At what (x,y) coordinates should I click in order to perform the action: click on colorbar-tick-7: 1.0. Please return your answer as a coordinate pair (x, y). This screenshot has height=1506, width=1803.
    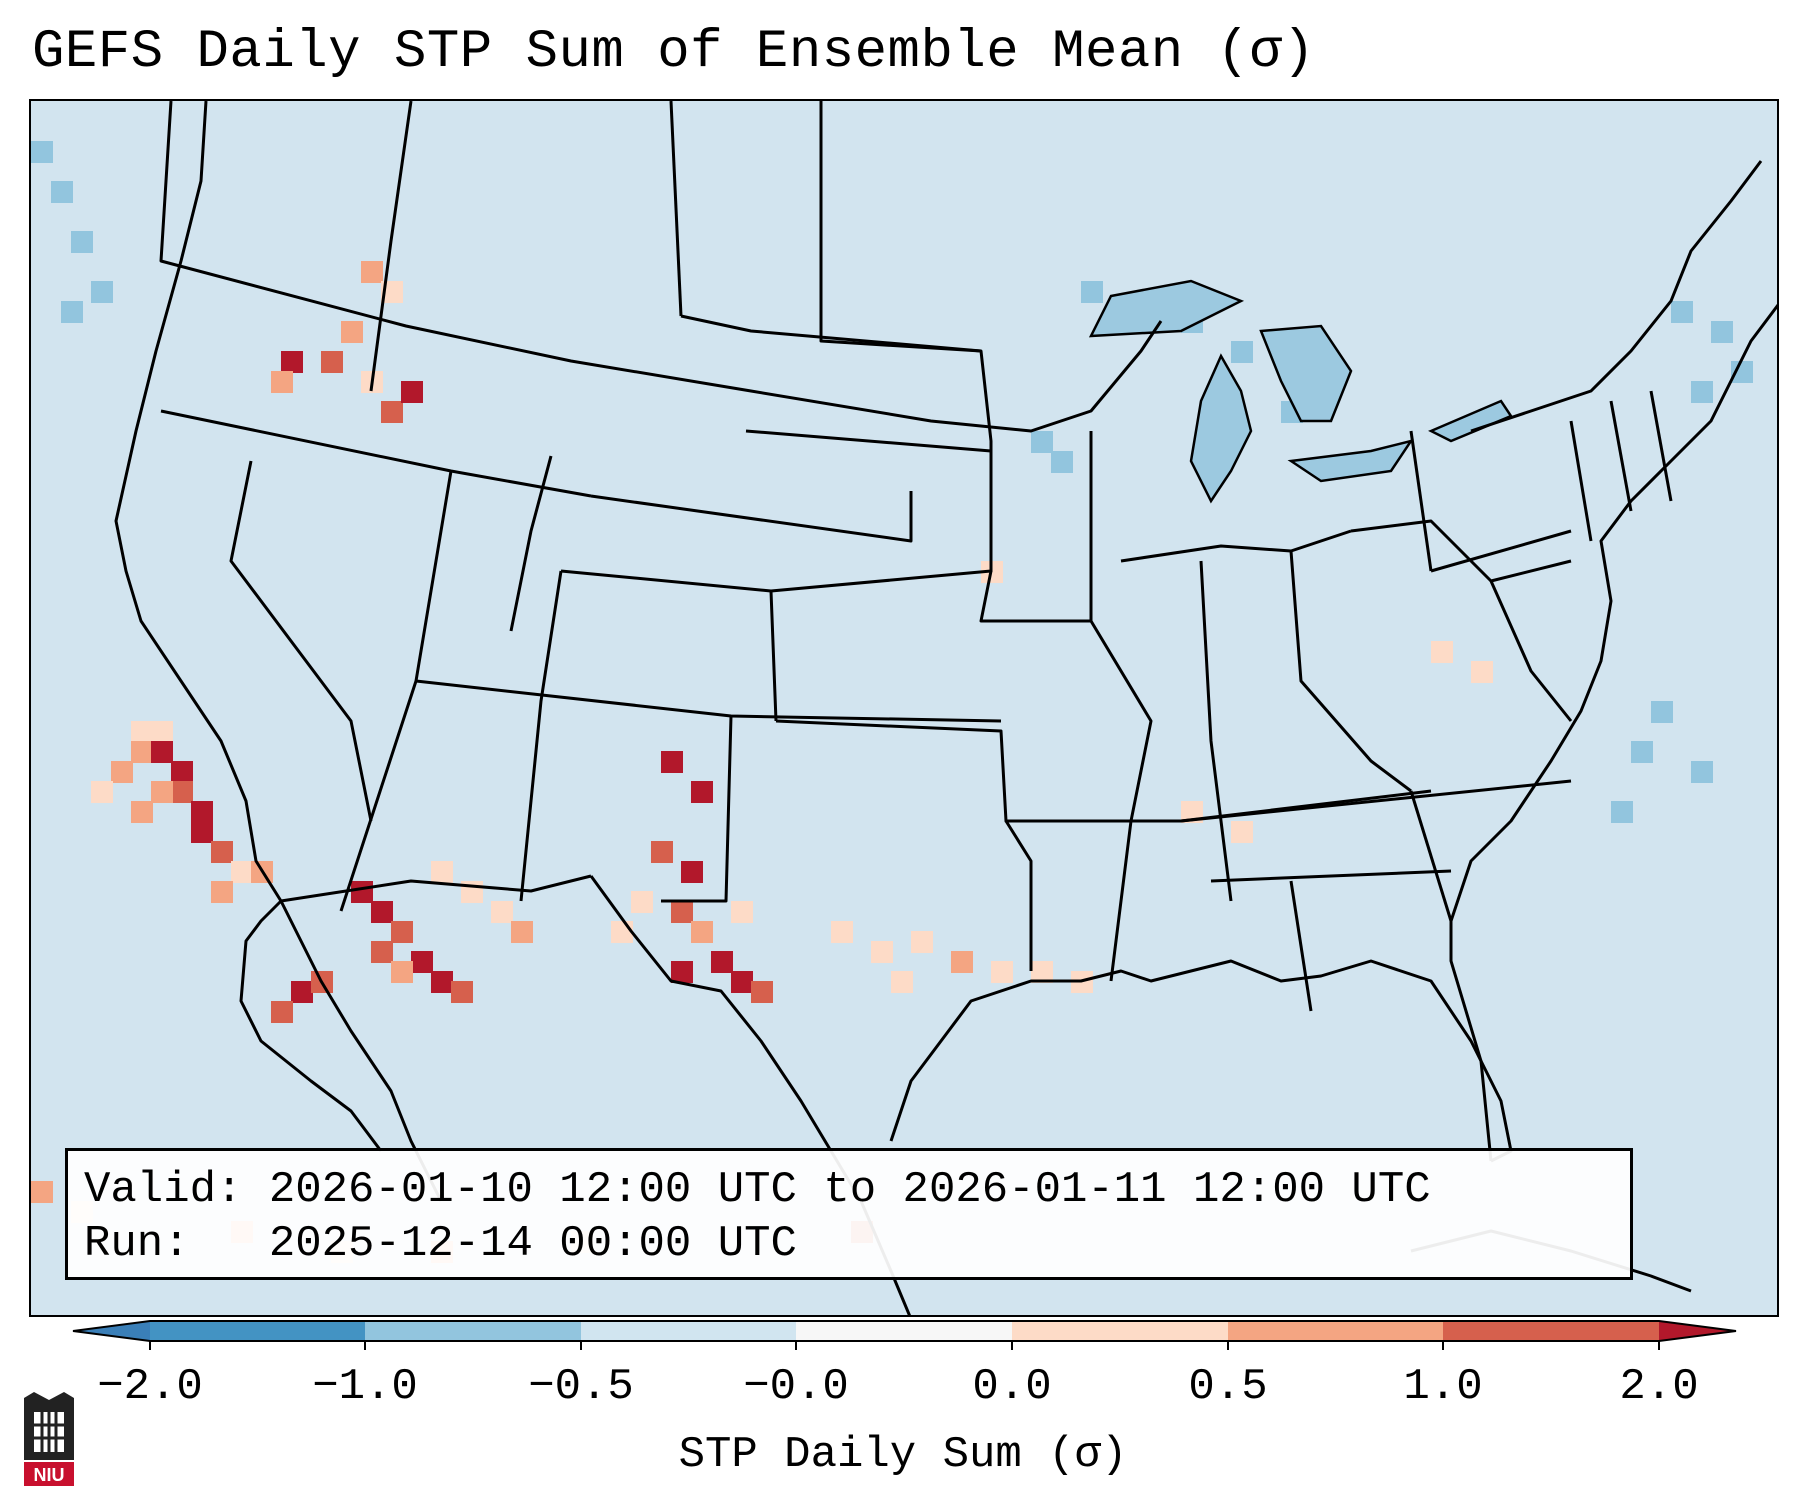
    Looking at the image, I should click on (1443, 1387).